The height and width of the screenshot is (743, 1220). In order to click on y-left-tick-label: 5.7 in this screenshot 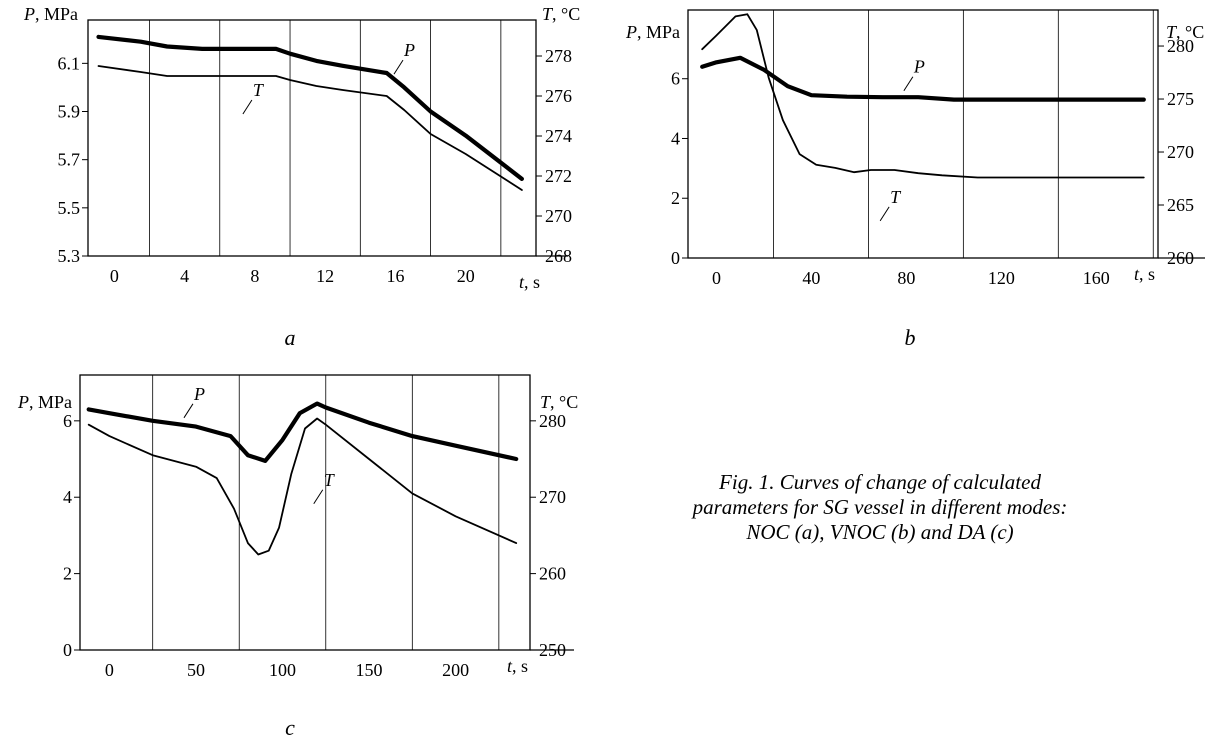, I will do `click(69, 160)`.